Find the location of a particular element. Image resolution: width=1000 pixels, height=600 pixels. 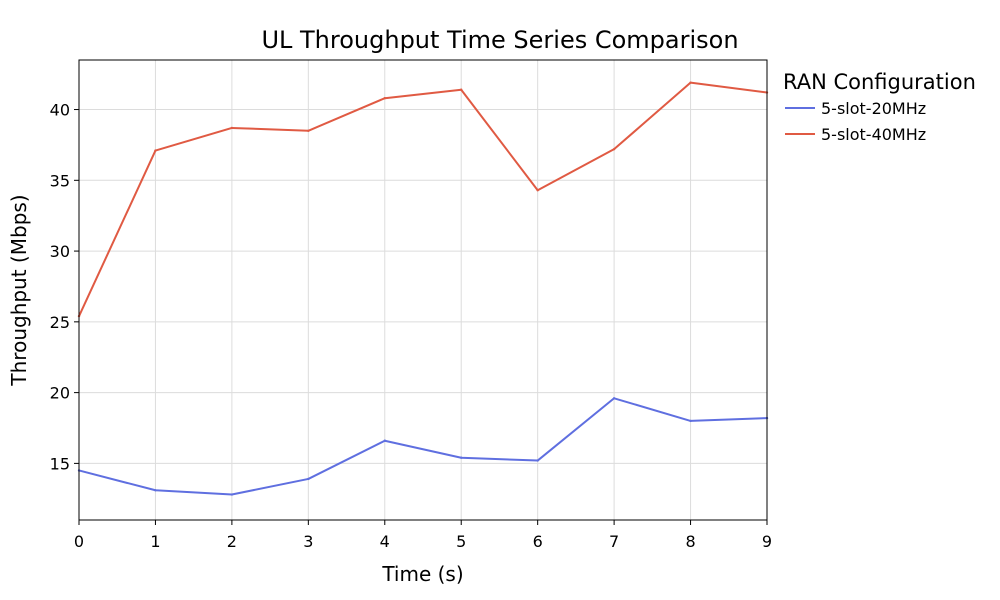

x-tick-label: 4 is located at coordinates (385, 541).